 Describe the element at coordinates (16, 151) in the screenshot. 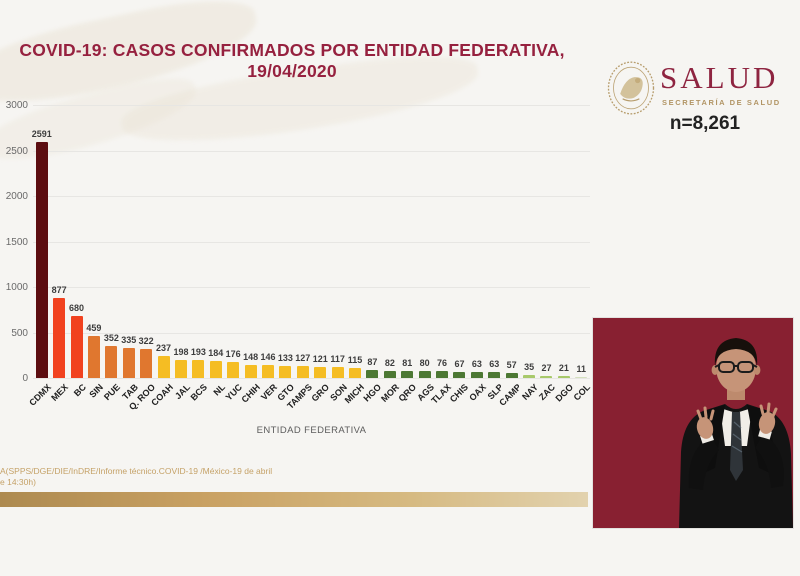

I see `y-axis-tick-label: 2500` at that location.